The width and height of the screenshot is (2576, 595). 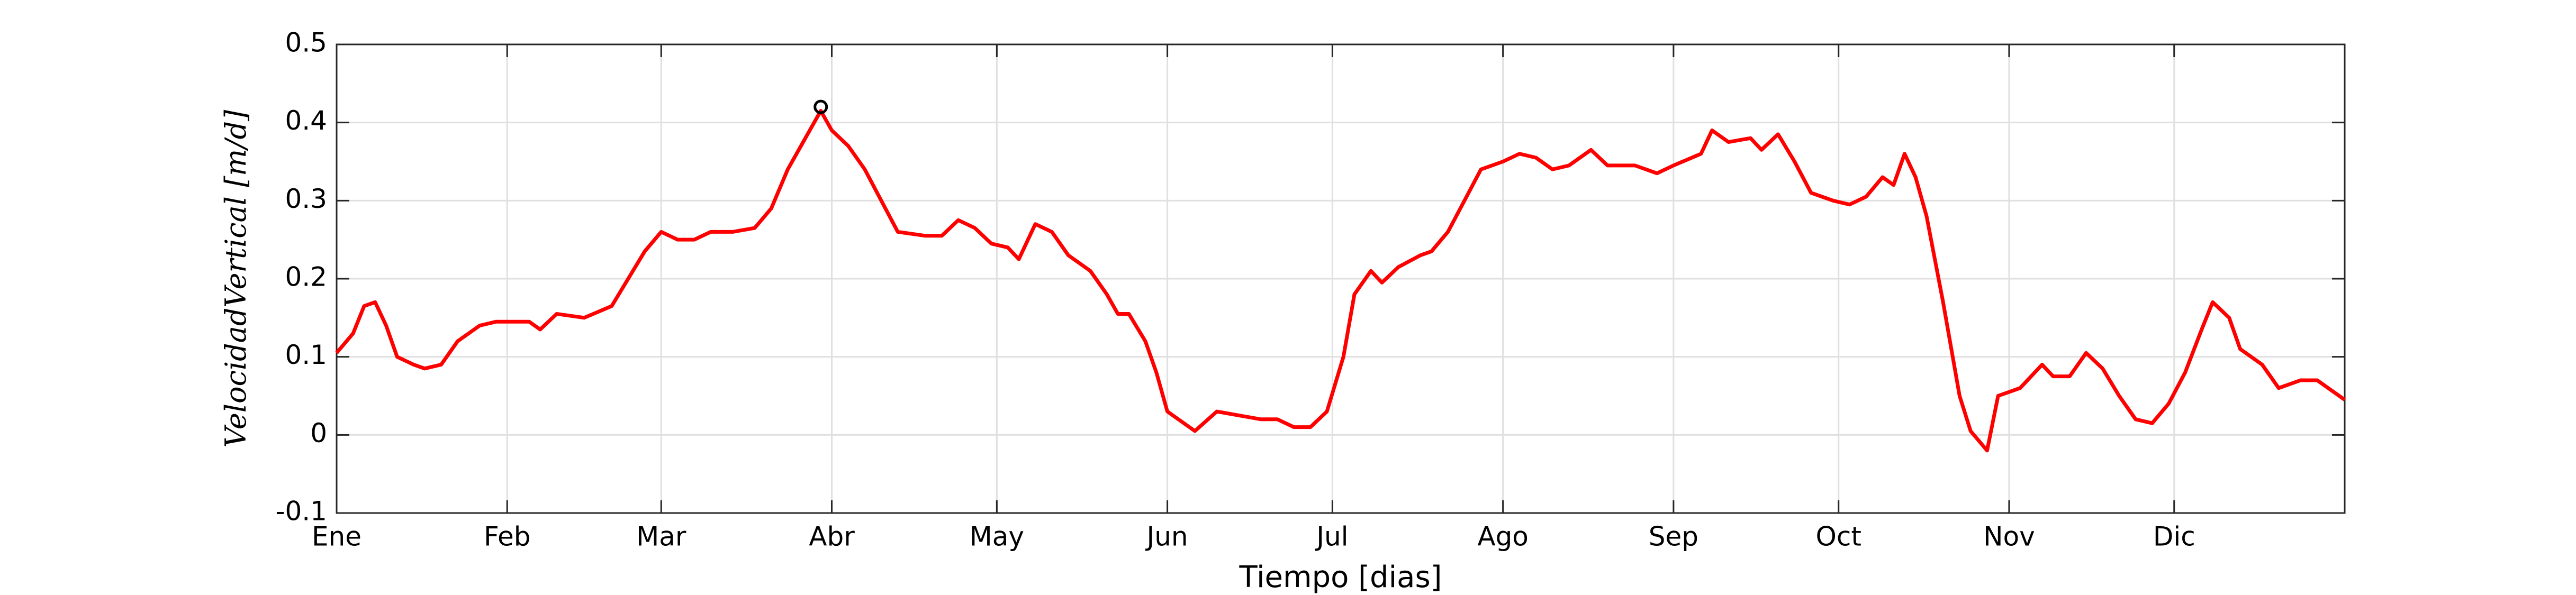 I want to click on y-tick-label: 0, so click(x=318, y=433).